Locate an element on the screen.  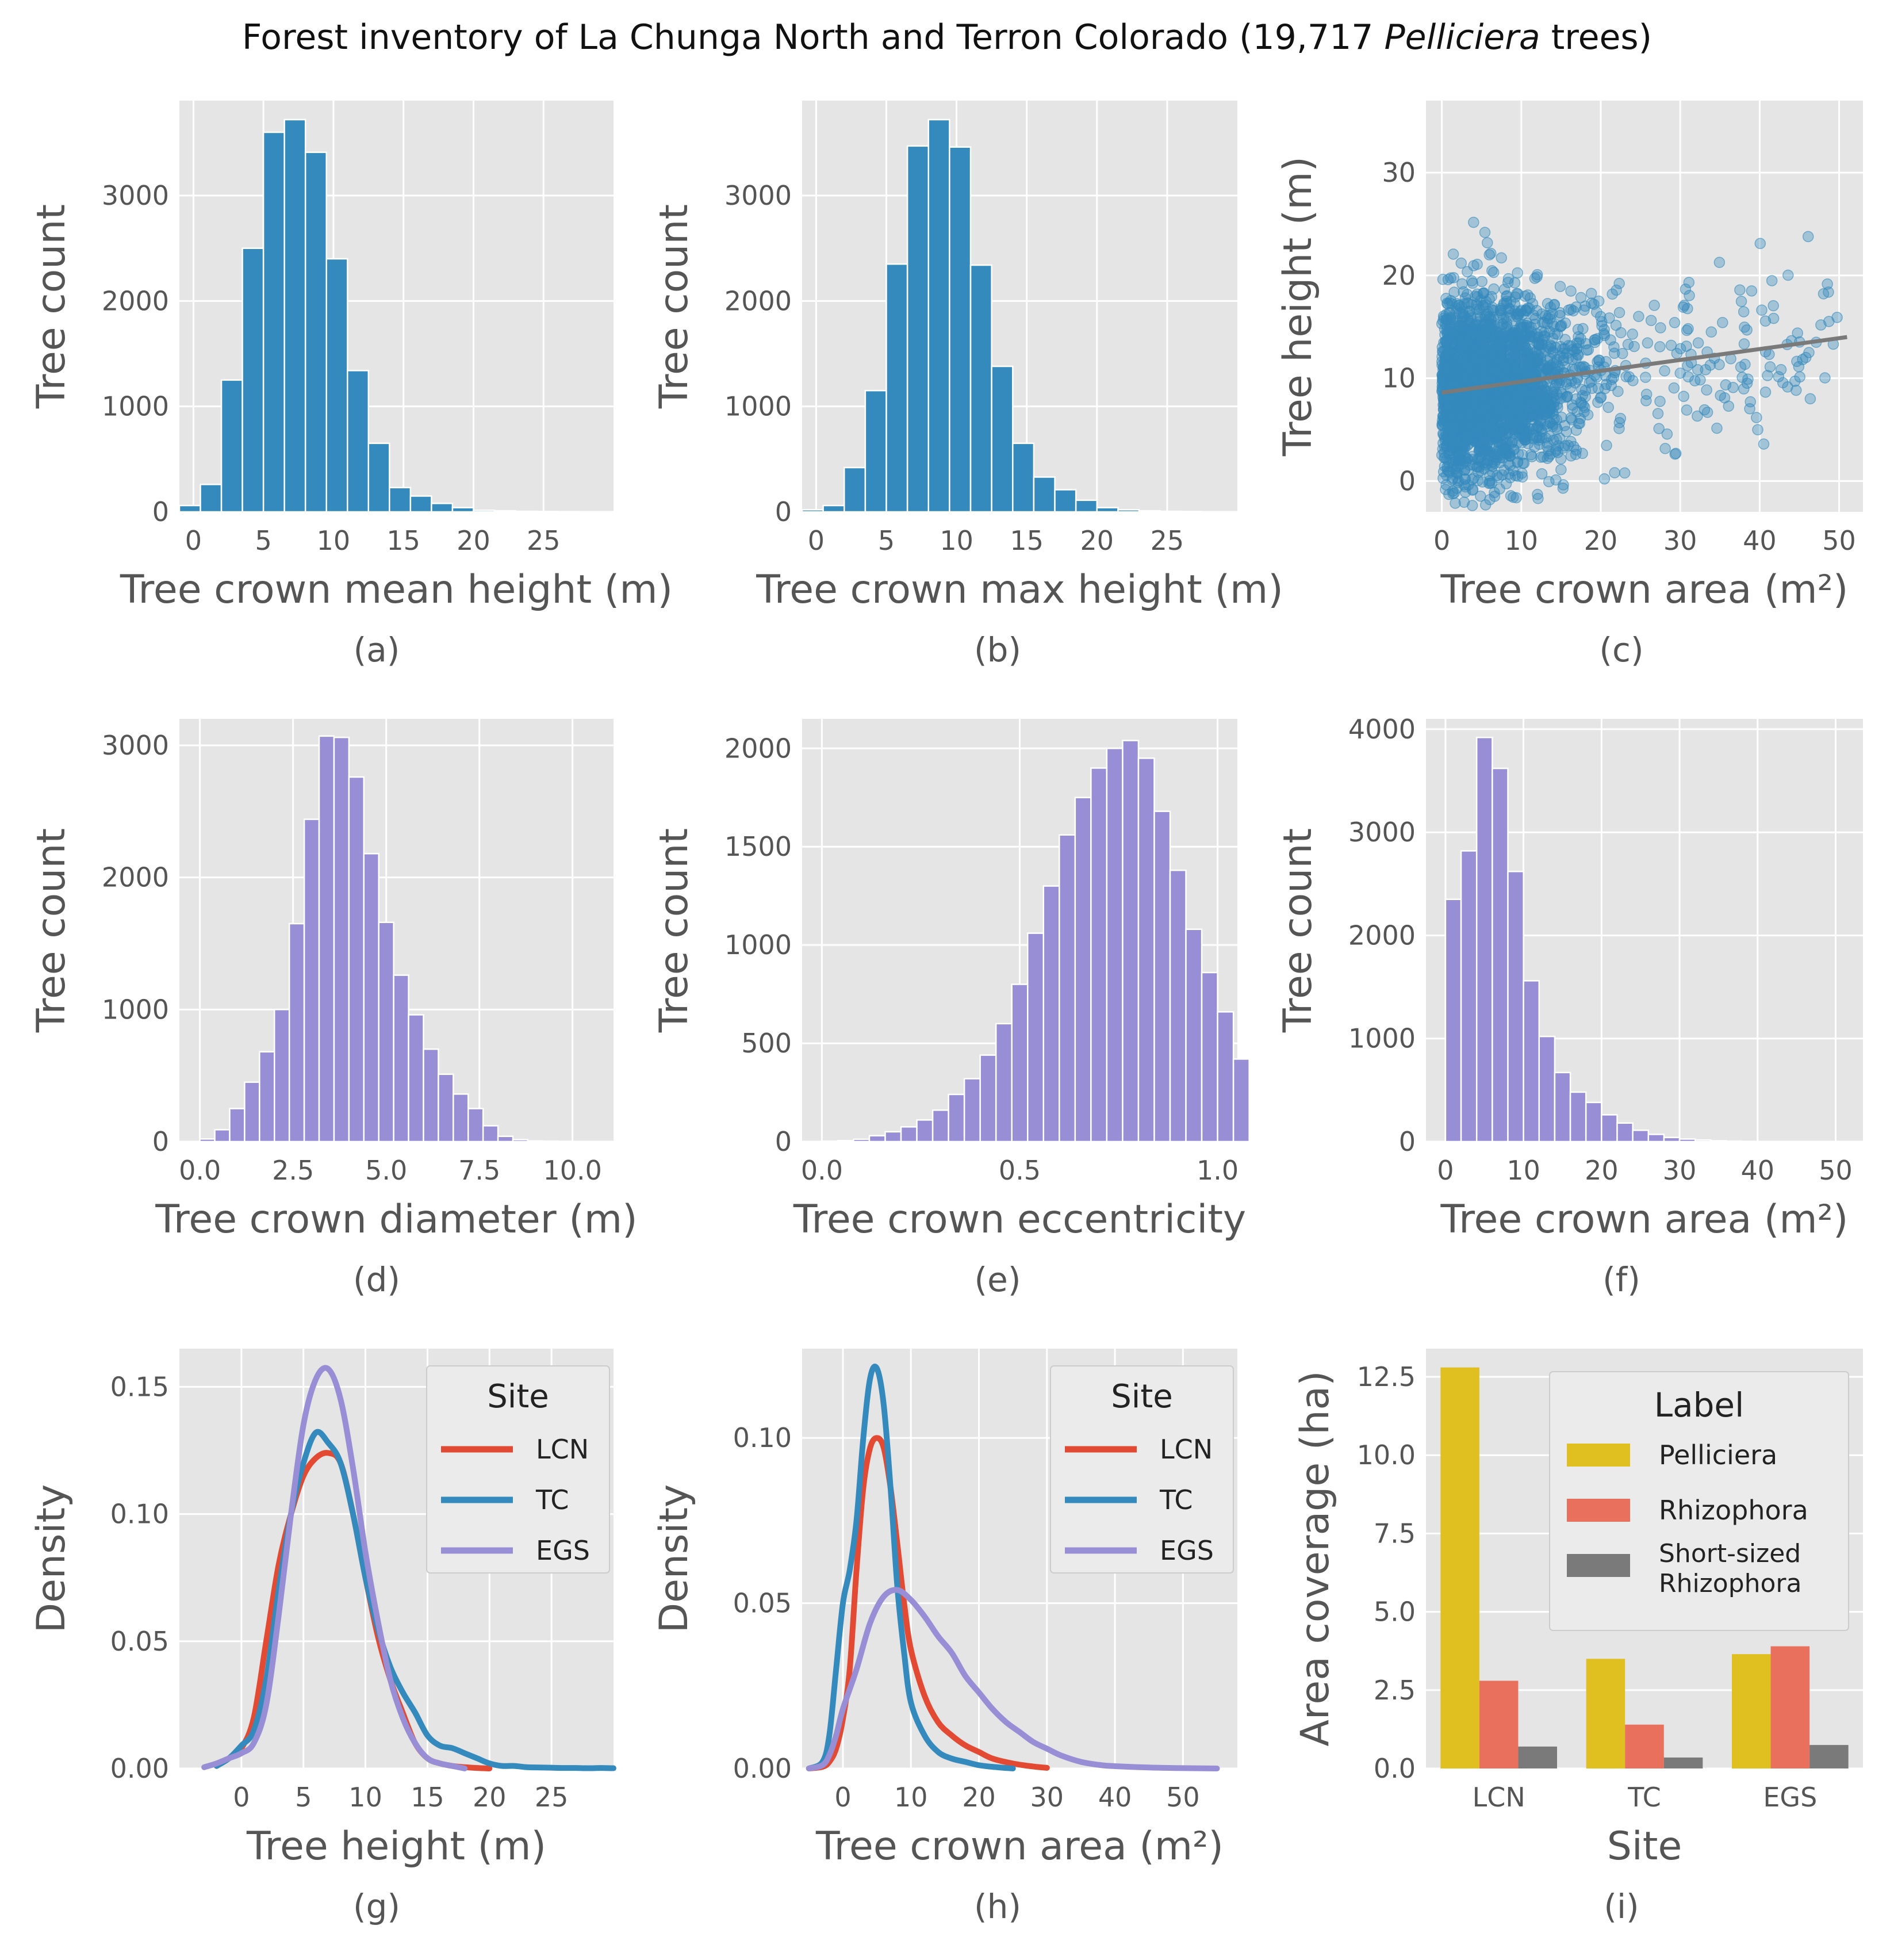
x-tick-label: 25 is located at coordinates (1167, 540).